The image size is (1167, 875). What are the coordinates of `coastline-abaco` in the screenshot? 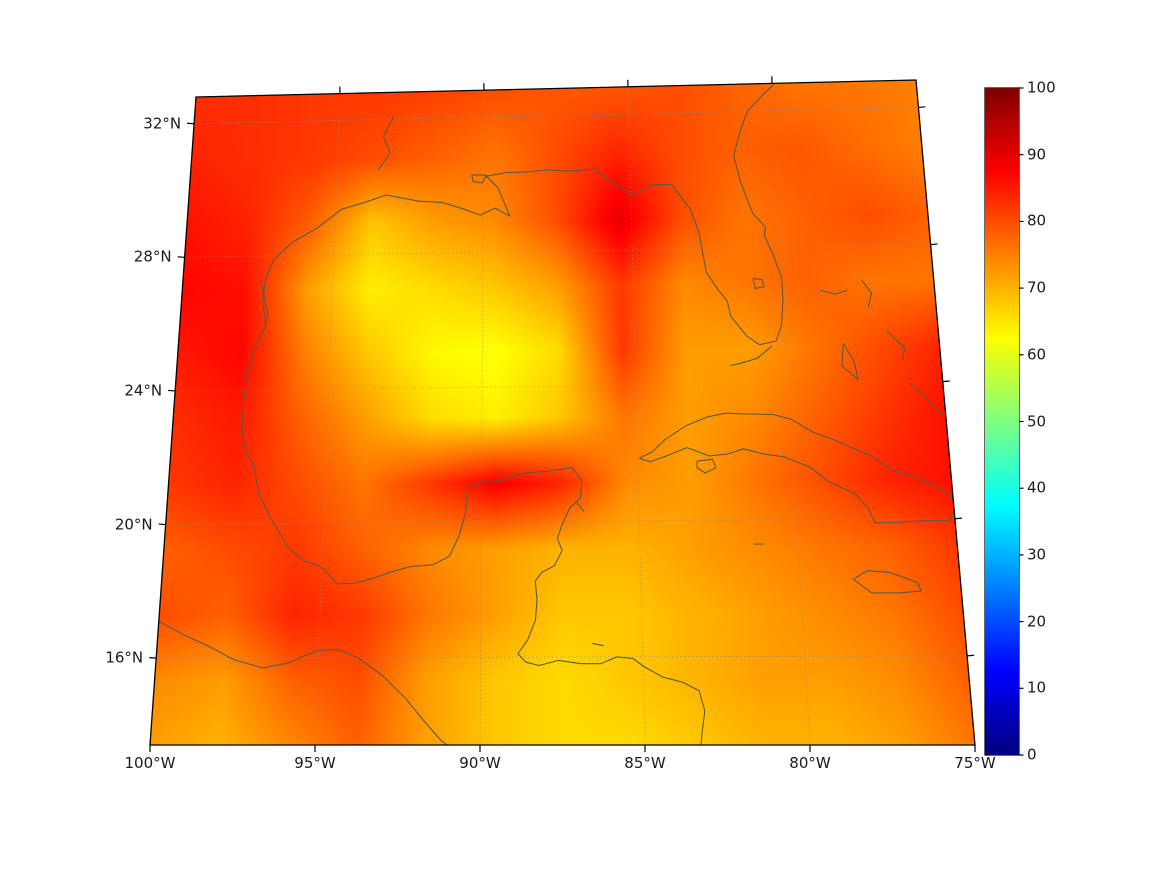 It's located at (867, 293).